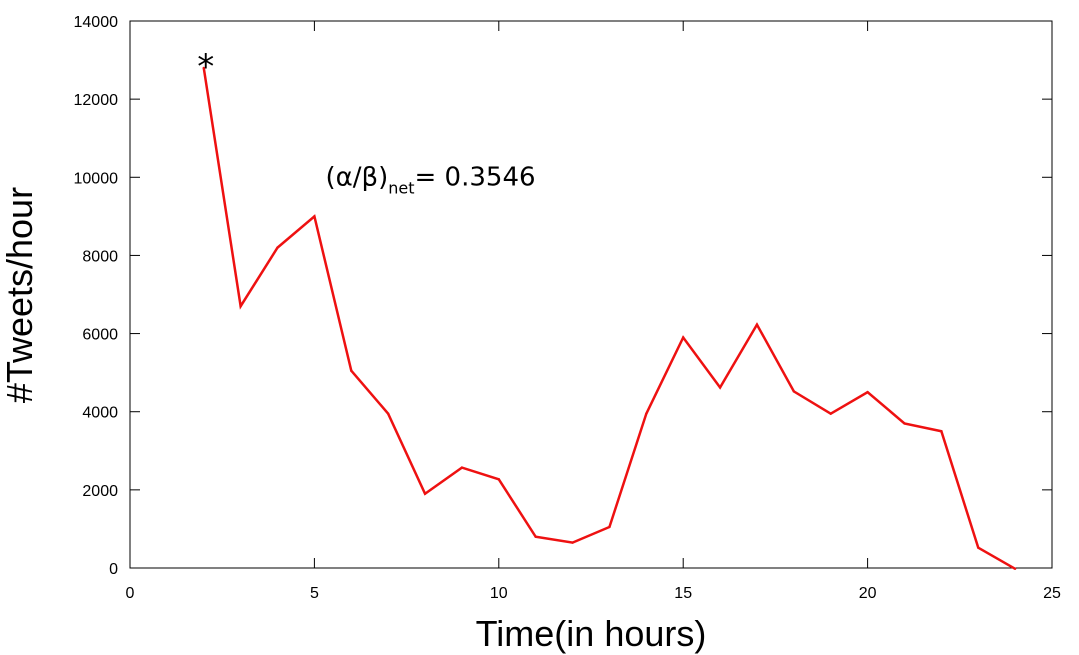  I want to click on y-tick-label-3: 6000, so click(100, 335).